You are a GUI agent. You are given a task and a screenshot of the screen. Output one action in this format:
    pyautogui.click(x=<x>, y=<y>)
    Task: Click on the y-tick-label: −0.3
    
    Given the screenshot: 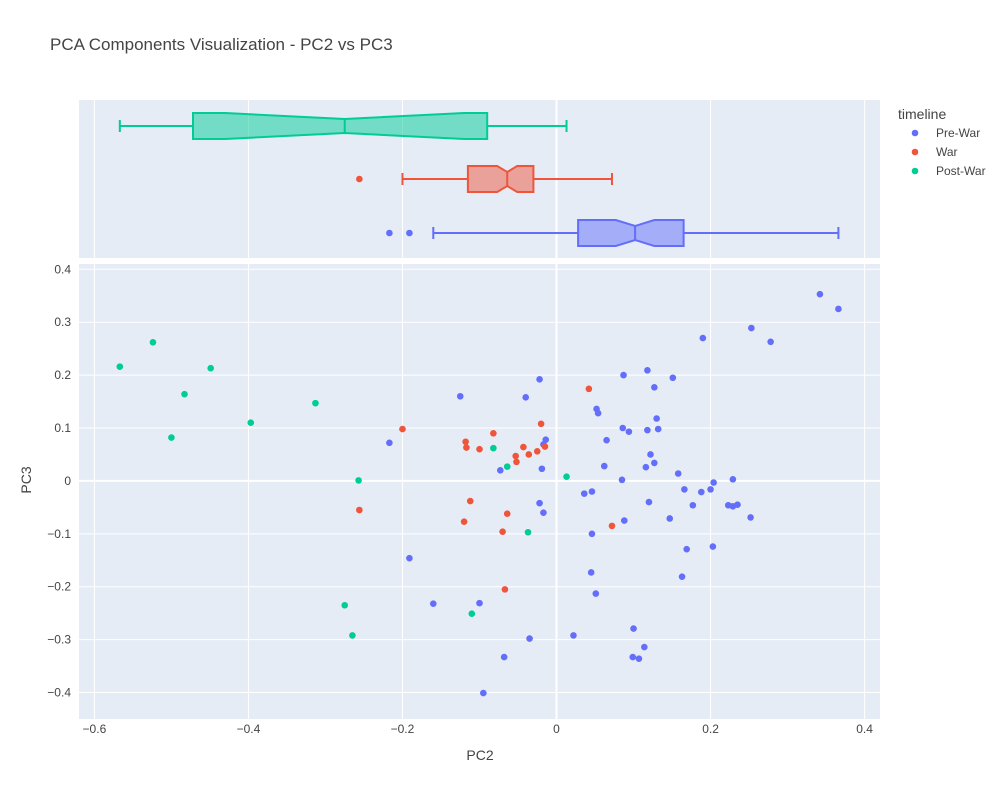 What is the action you would take?
    pyautogui.click(x=59, y=640)
    